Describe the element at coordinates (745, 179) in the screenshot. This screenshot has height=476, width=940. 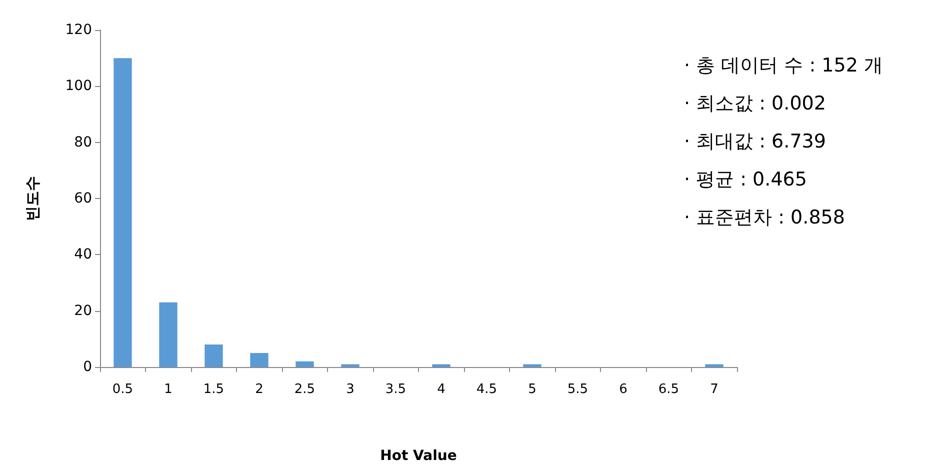
I see `annotation: · 평균 : 0.465` at that location.